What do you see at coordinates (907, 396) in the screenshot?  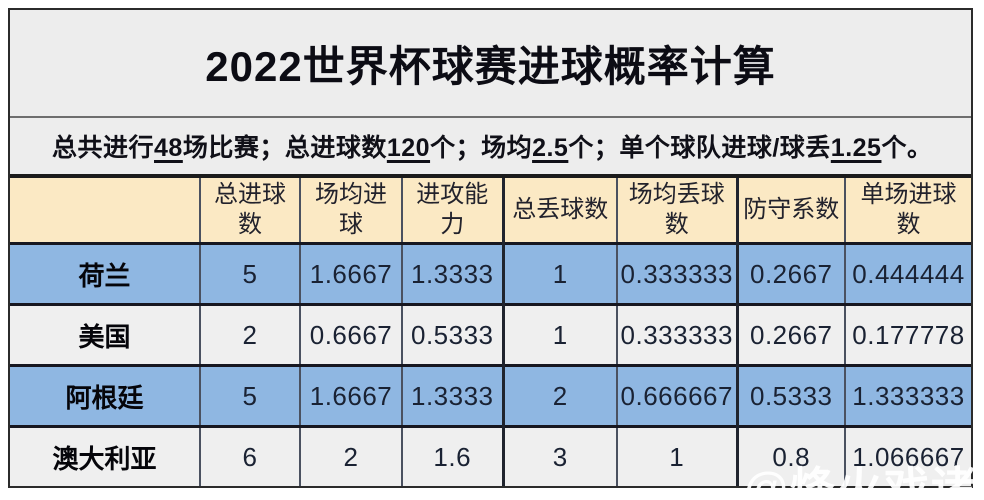 I see `cell: 1.333333` at bounding box center [907, 396].